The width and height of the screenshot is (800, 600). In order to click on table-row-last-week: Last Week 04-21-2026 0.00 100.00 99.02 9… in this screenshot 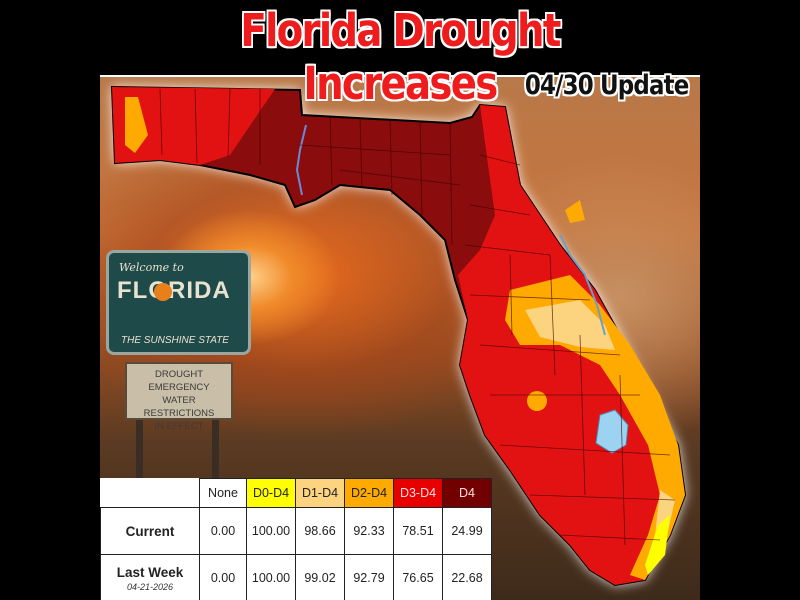, I will do `click(296, 577)`.